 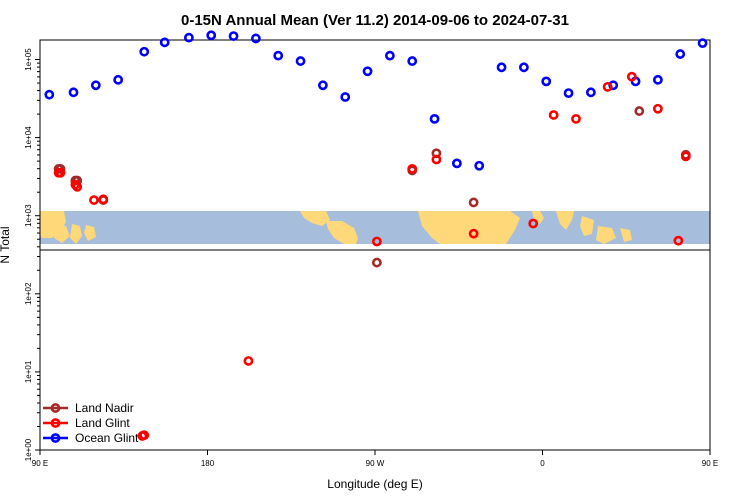 I want to click on y-axis: 1e+00 1e+01 1e+02 1e+03 1e+04 1e+05, so click(x=32, y=254).